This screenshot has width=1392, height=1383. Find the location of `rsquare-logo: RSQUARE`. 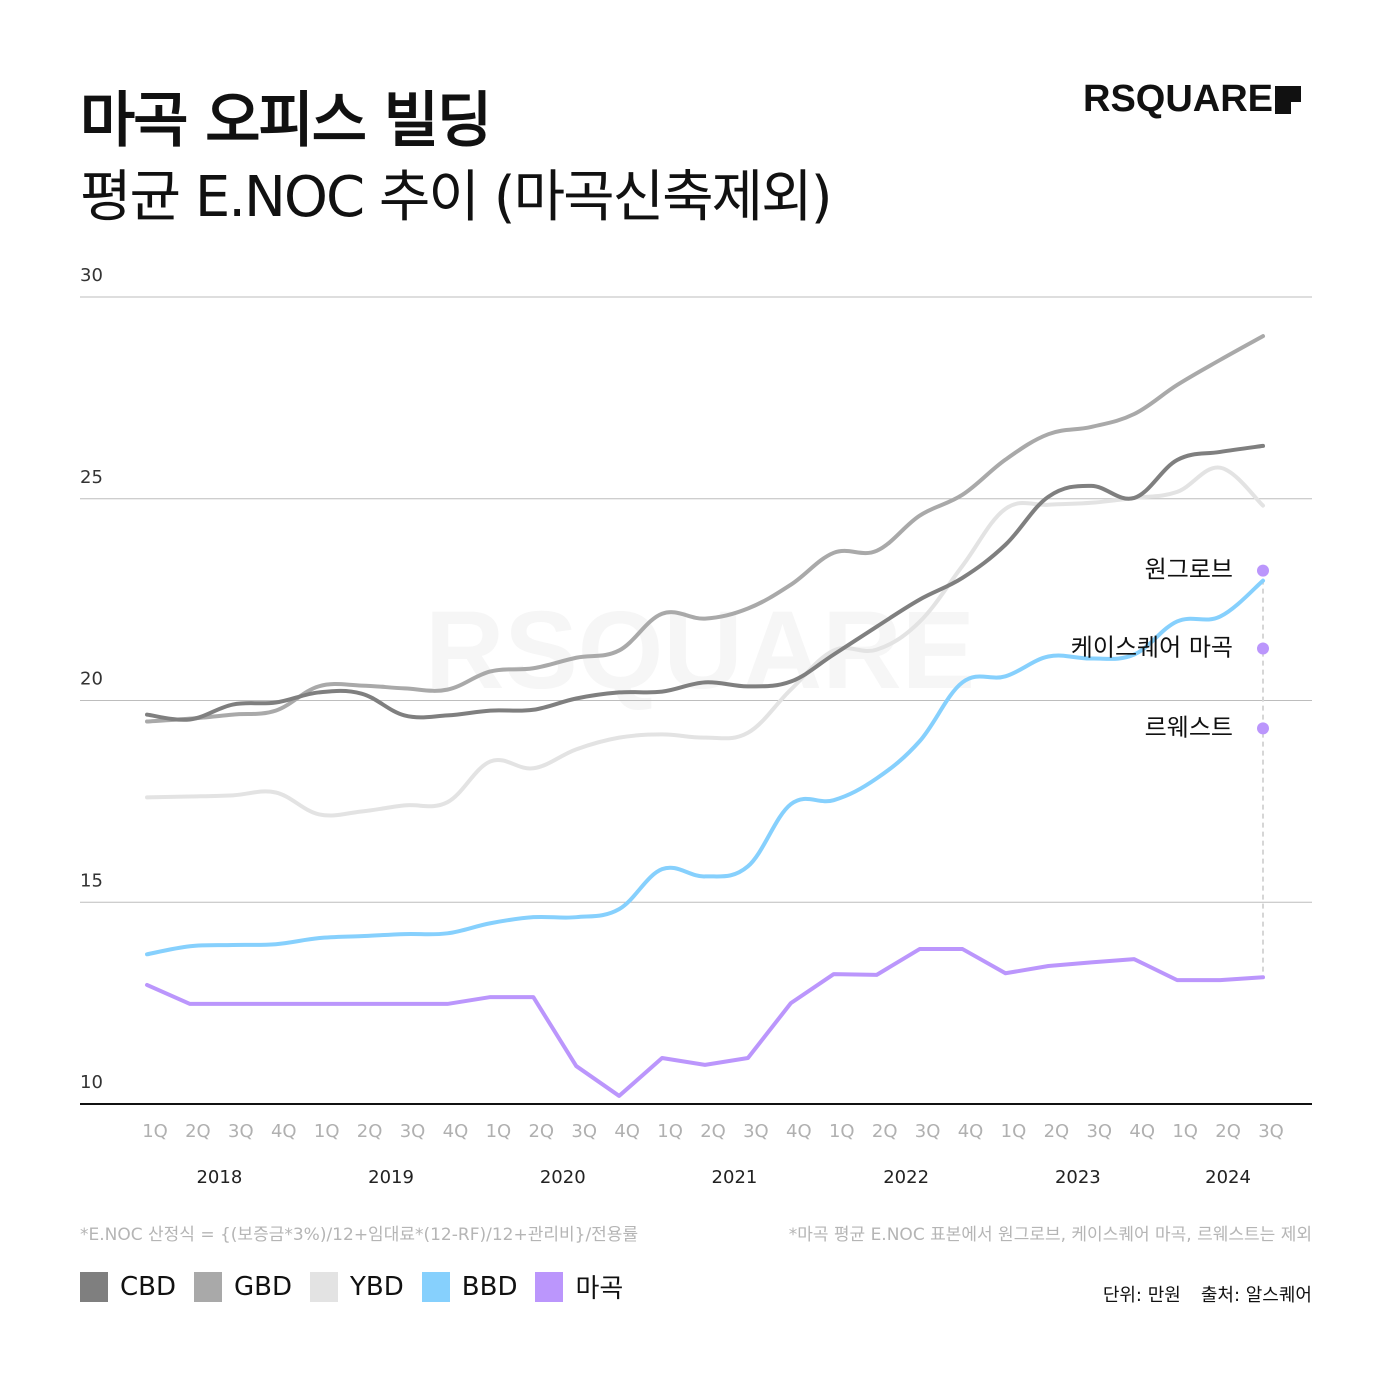

rsquare-logo: RSQUARE is located at coordinates (1192, 99).